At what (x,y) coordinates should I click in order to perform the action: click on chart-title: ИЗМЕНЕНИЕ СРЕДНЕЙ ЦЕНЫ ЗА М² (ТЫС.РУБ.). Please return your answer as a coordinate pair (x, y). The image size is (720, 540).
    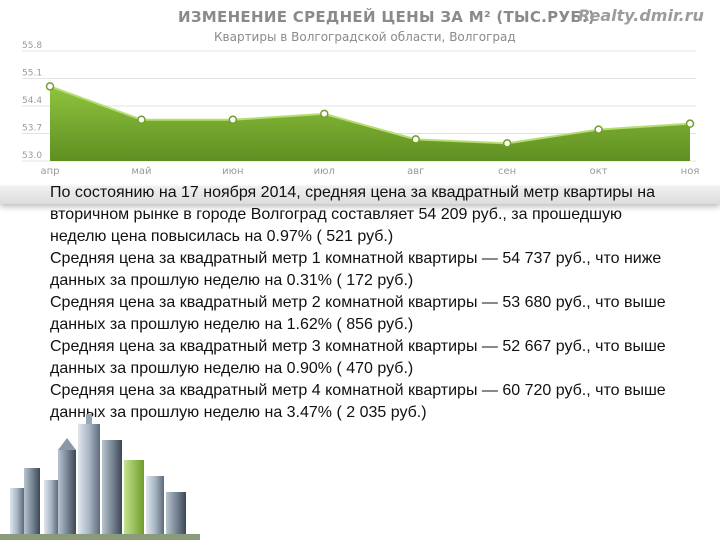
    Looking at the image, I should click on (387, 17).